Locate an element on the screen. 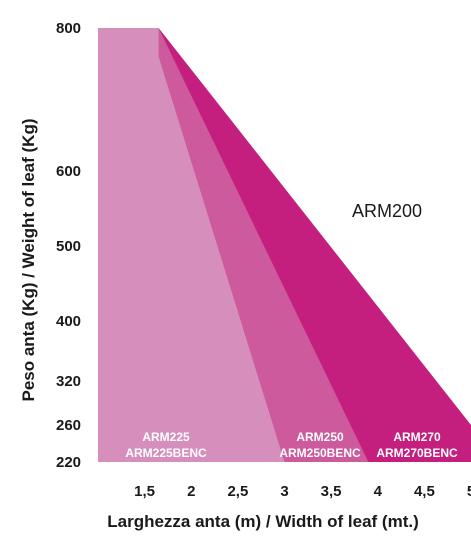 Image resolution: width=471 pixels, height=536 pixels. x-tick-label: 1,5 is located at coordinates (144, 491).